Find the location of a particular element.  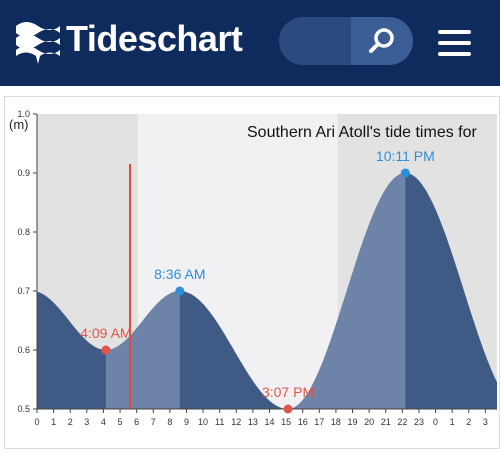

x-tick-label: 22 is located at coordinates (402, 422).